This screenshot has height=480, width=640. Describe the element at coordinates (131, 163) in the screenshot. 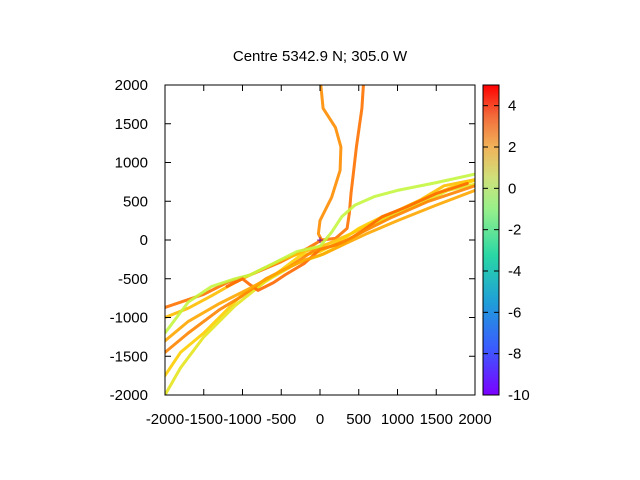

I see `y-tick-label: 1000` at that location.